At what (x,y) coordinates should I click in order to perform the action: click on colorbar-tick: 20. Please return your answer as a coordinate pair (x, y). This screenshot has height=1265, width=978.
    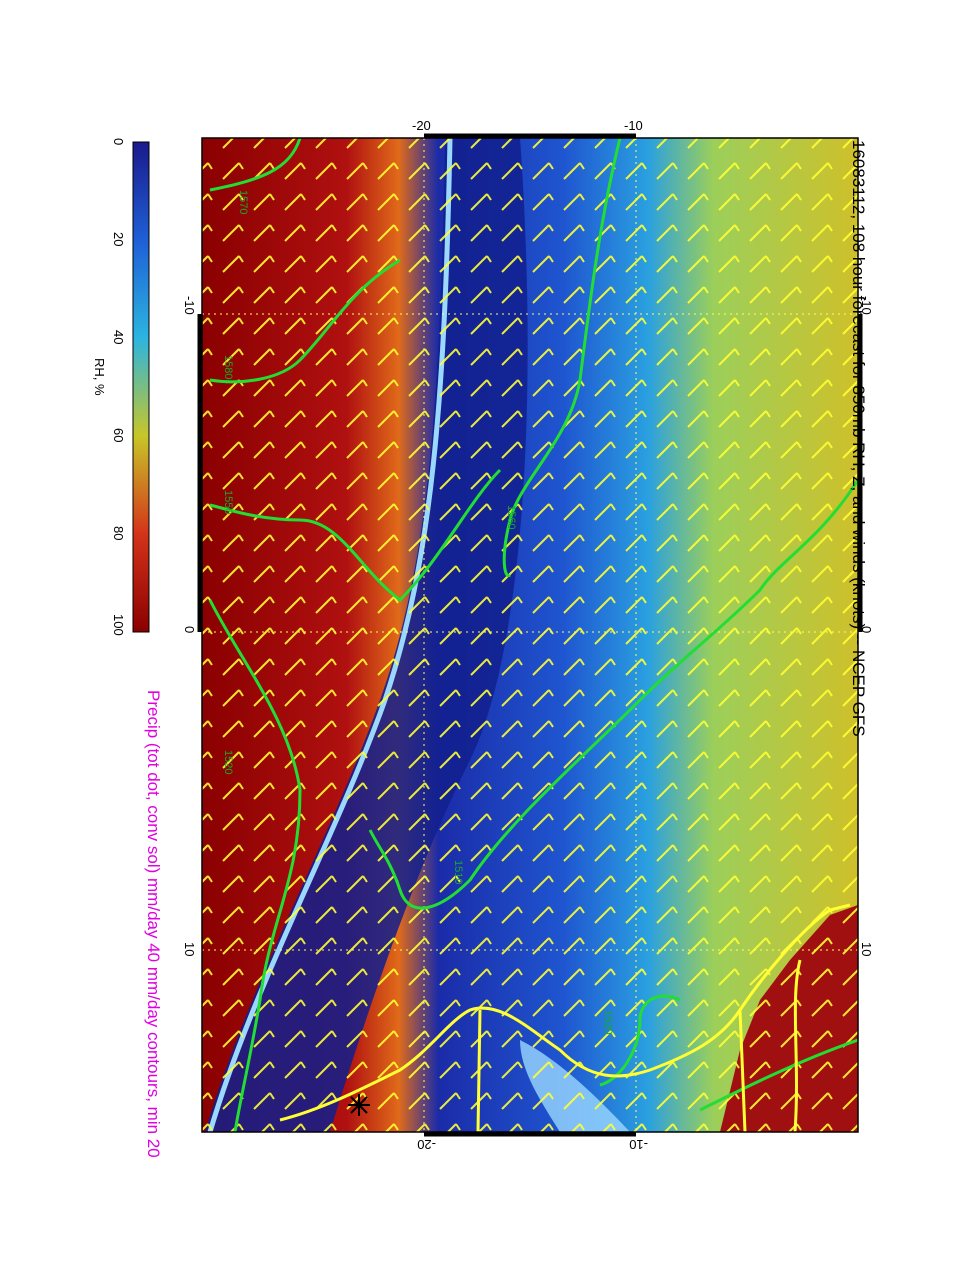
    Looking at the image, I should click on (118, 239).